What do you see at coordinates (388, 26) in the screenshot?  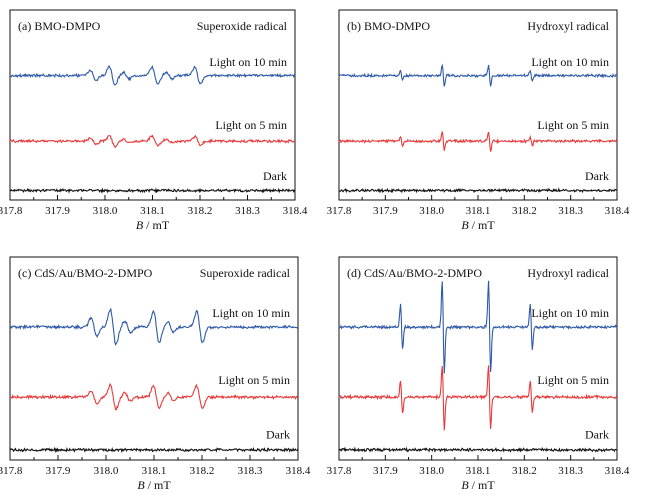 I see `panel-label: (b) BMO-DMPO` at bounding box center [388, 26].